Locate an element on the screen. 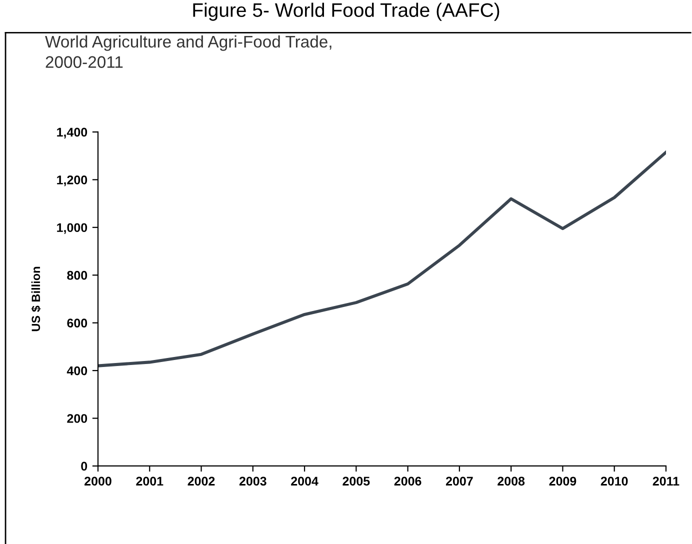 This screenshot has width=692, height=544. x-tick-label: 2005 is located at coordinates (356, 481).